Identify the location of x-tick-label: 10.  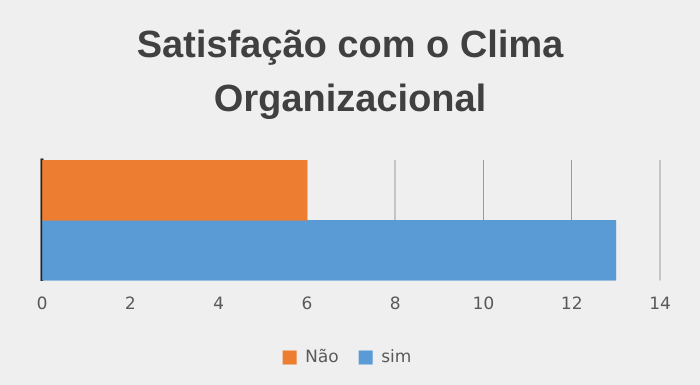
(483, 304).